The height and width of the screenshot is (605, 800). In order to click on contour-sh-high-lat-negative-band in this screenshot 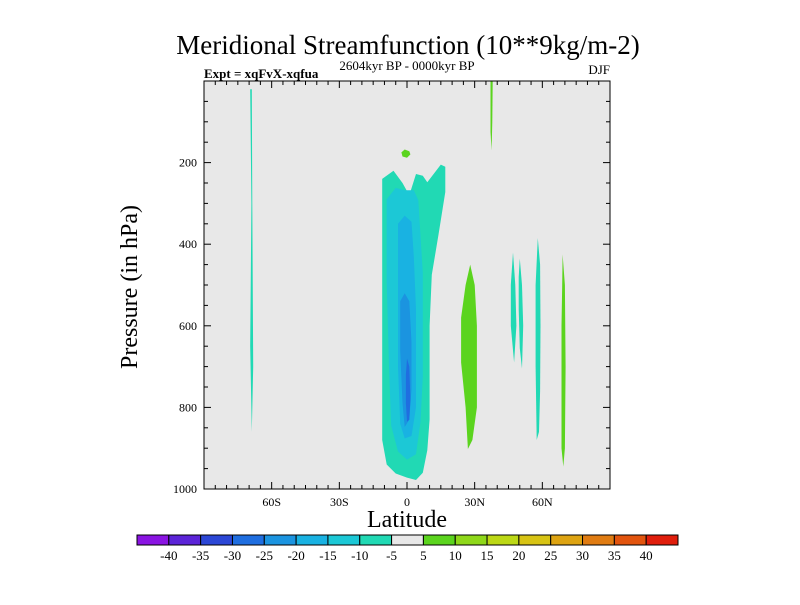, I will do `click(252, 260)`.